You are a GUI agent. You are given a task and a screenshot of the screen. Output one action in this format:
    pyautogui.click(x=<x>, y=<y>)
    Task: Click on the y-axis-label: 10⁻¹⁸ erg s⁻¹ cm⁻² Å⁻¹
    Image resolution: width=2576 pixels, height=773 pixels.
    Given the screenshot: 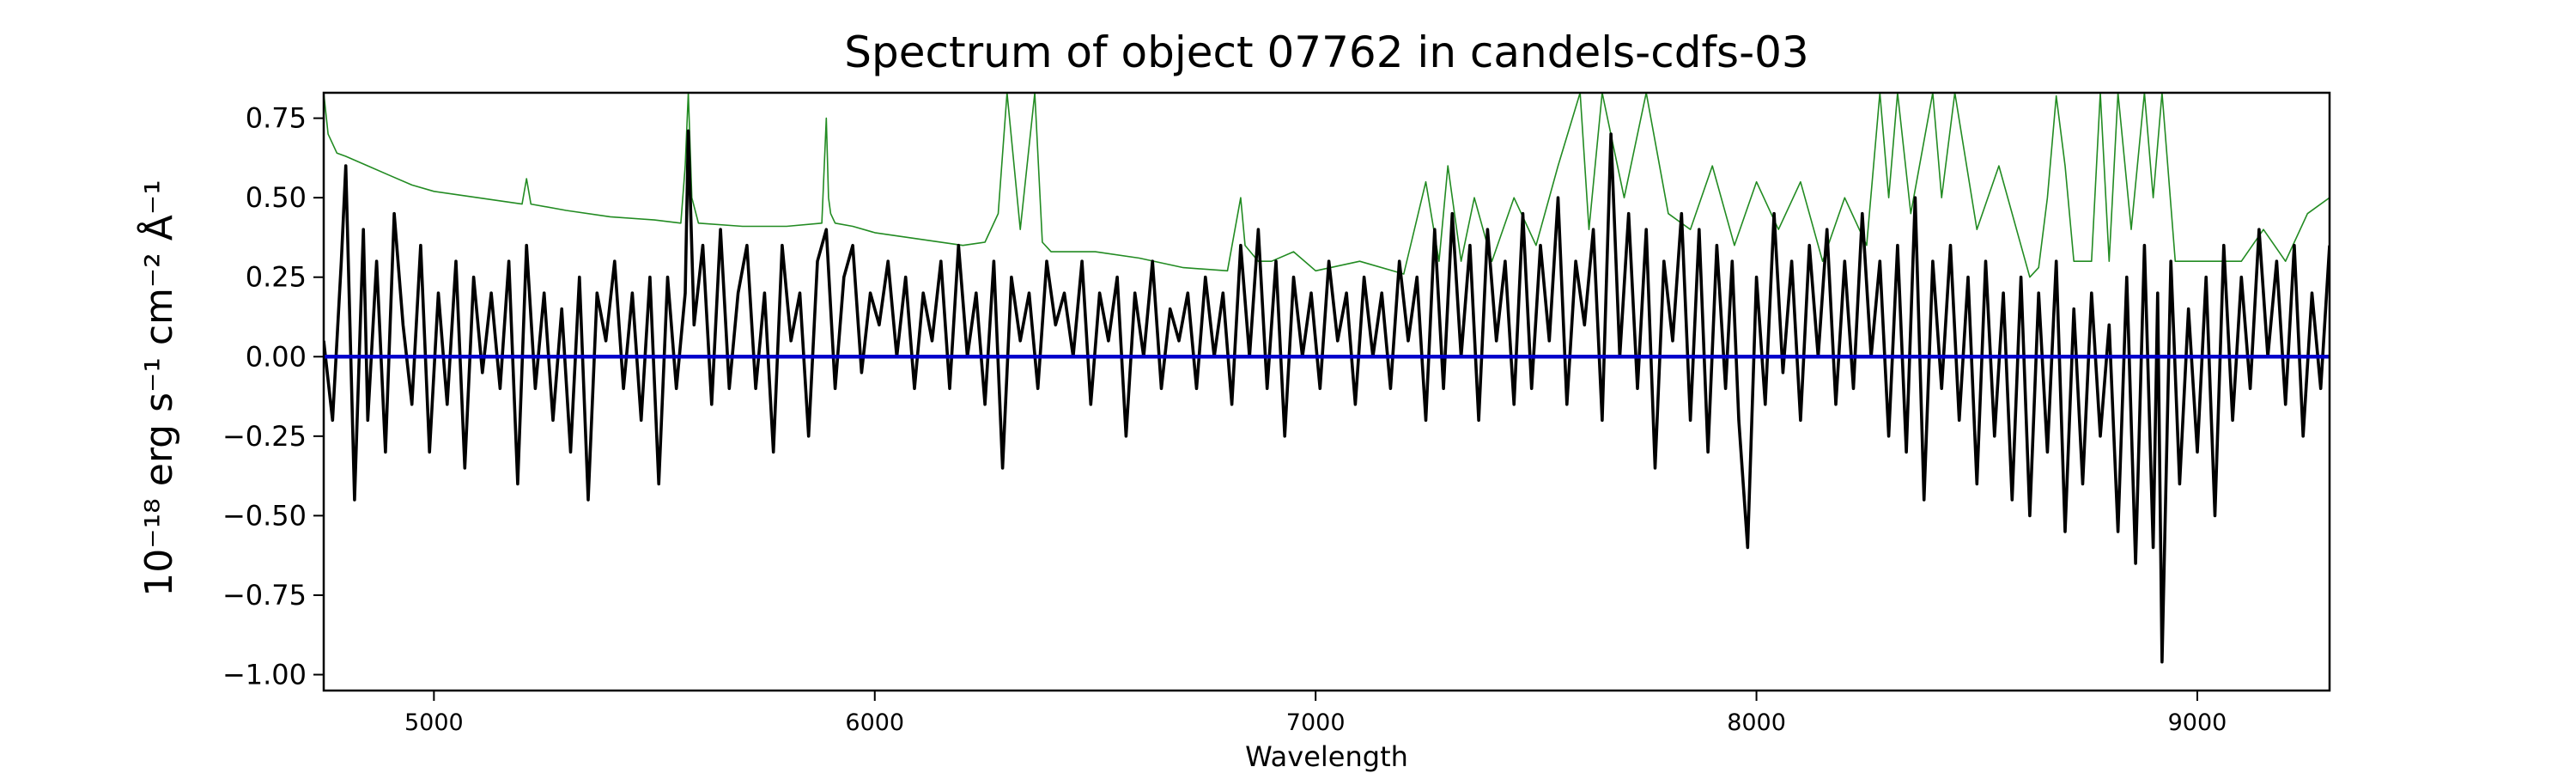 What is the action you would take?
    pyautogui.click(x=159, y=388)
    